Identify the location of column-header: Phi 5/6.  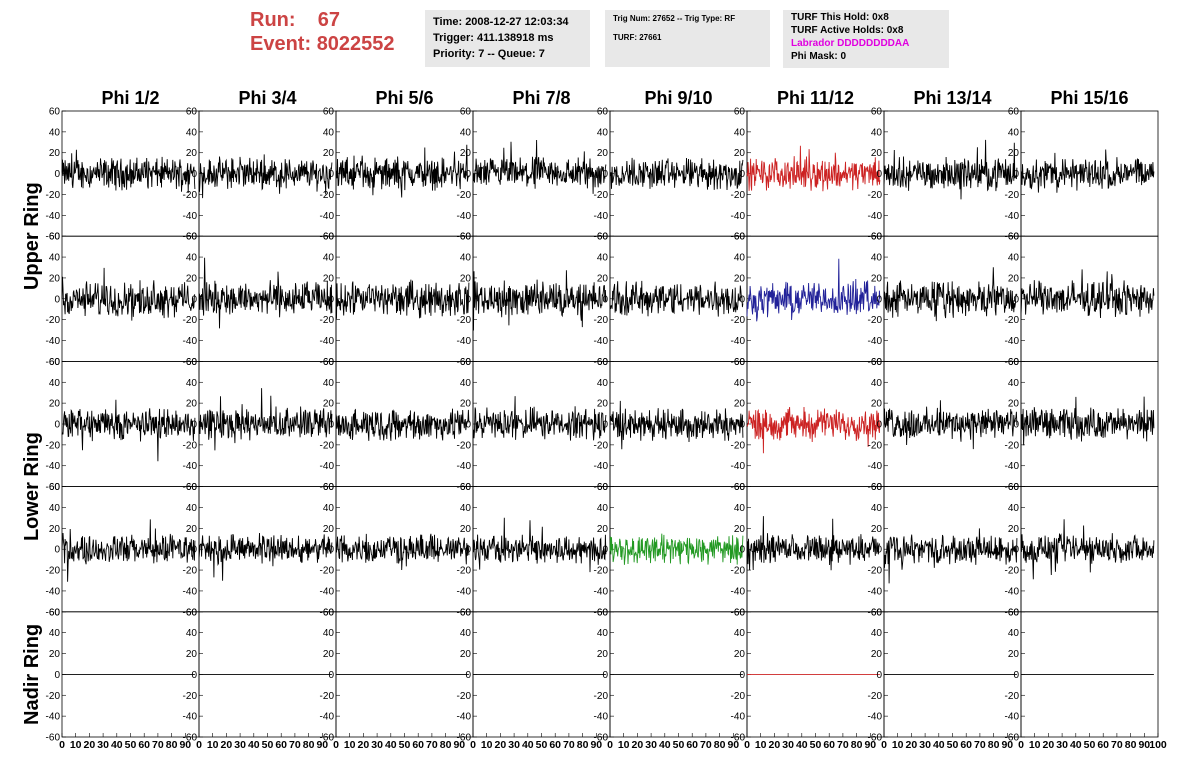
(404, 98).